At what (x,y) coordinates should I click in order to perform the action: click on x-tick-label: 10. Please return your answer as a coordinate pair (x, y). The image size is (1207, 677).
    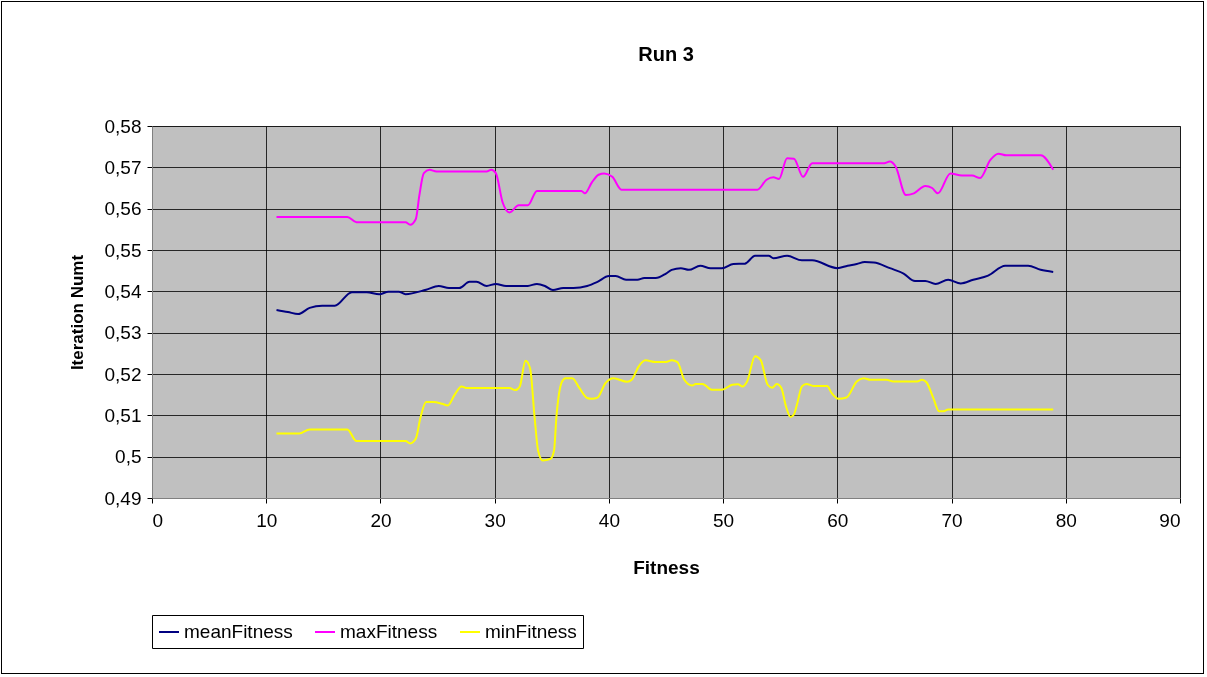
    Looking at the image, I should click on (267, 520).